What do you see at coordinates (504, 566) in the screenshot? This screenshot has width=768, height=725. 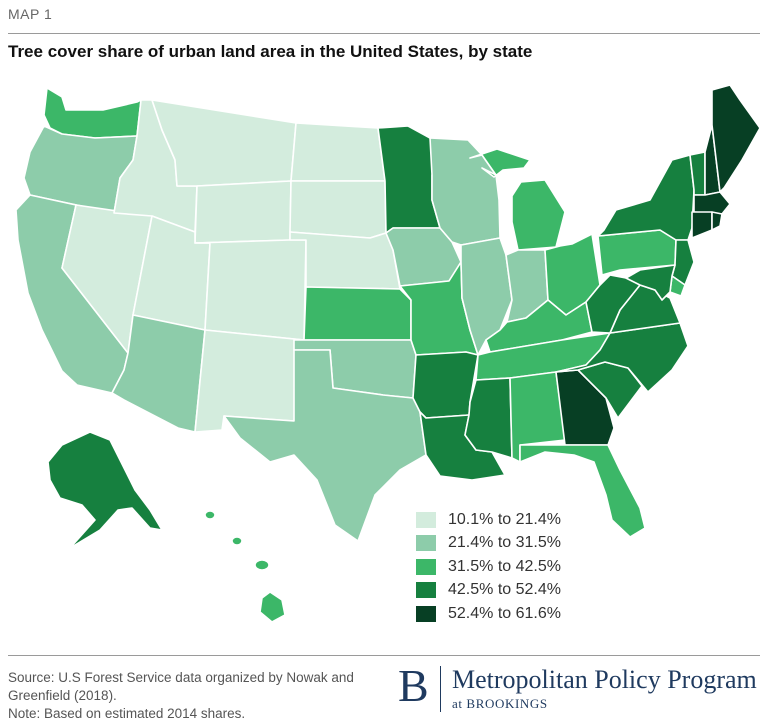 I see `legend-label: 31.5% to 42.5%` at bounding box center [504, 566].